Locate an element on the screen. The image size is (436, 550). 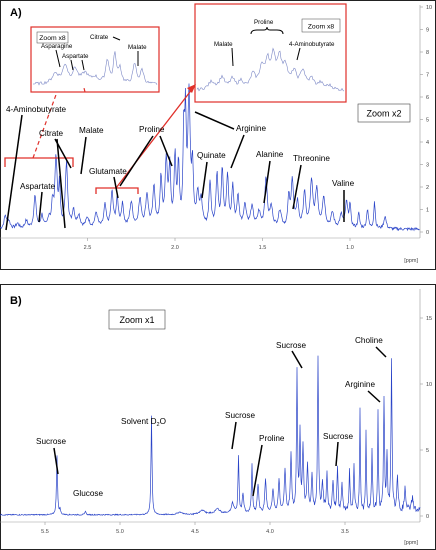
label-valine: Valine is located at coordinates (343, 183).